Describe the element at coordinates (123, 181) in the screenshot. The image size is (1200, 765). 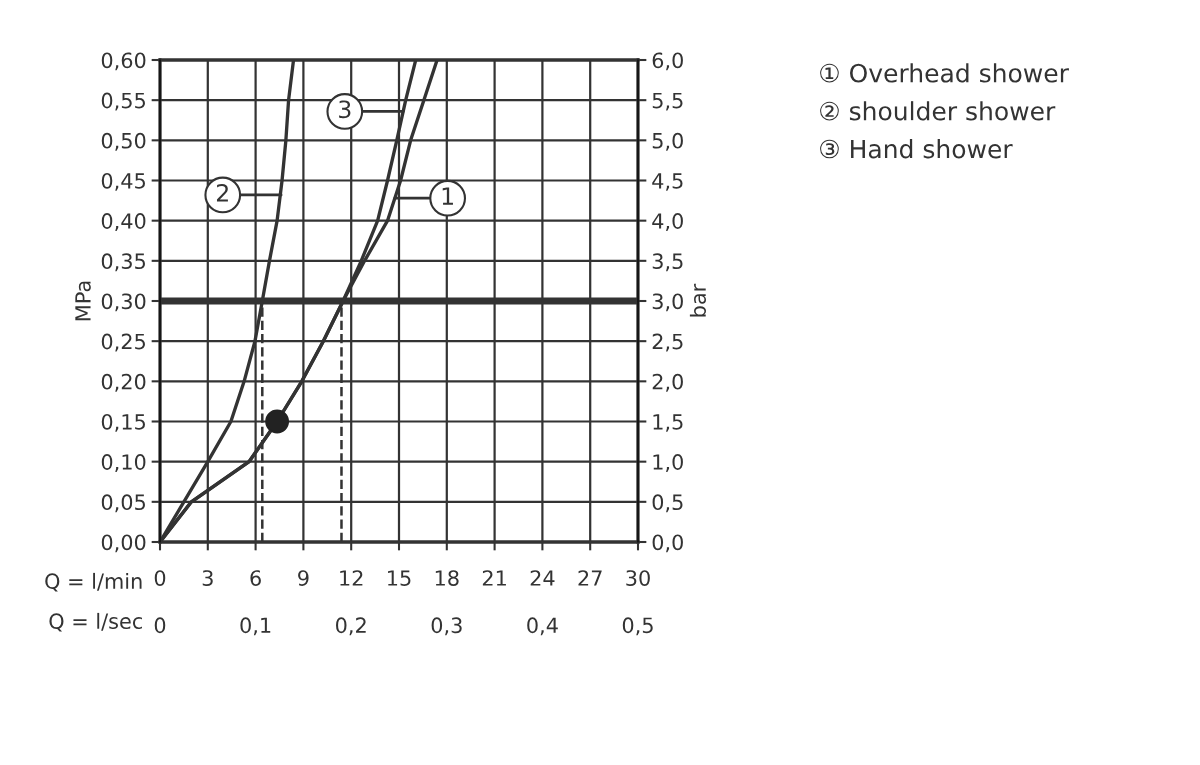
I see `y-tick-label: 0,45` at that location.